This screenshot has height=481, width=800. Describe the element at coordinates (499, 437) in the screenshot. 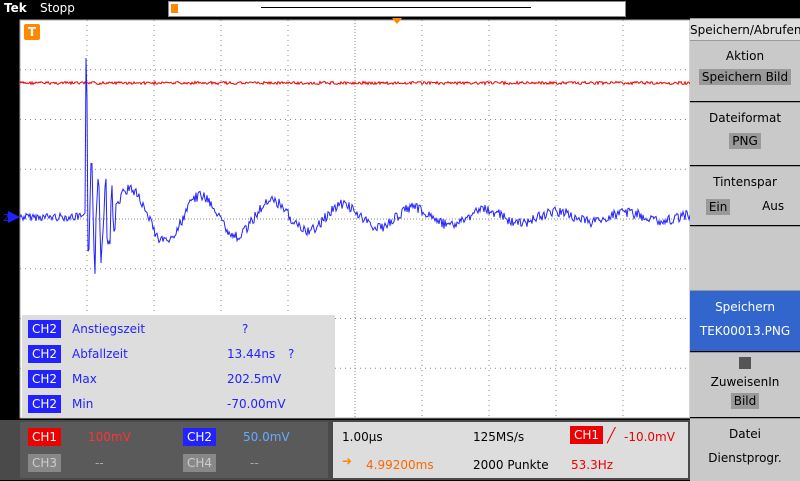

I see `sample-rate: 125MS/s` at that location.